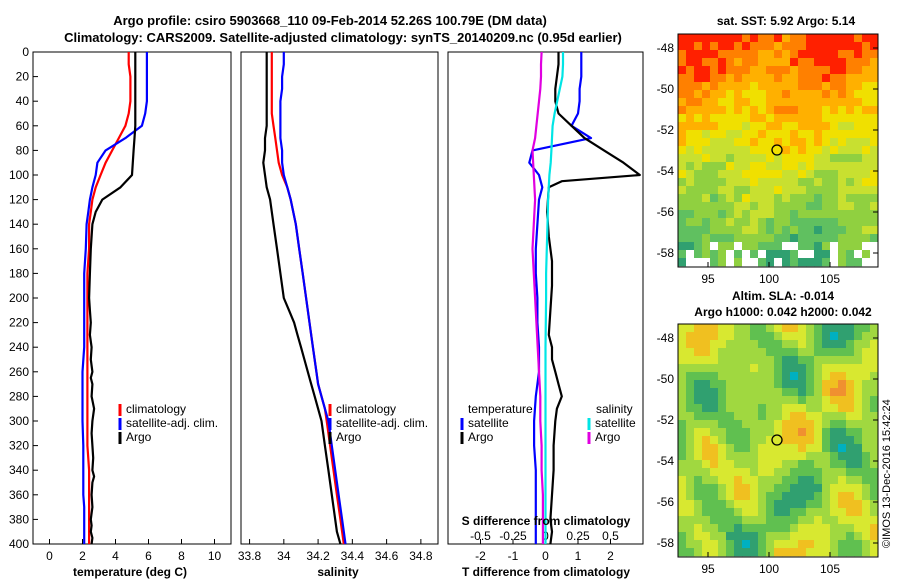 The height and width of the screenshot is (580, 900). I want to click on temperature-legend: climatology satellite-adj. clim. Argo, so click(168, 423).